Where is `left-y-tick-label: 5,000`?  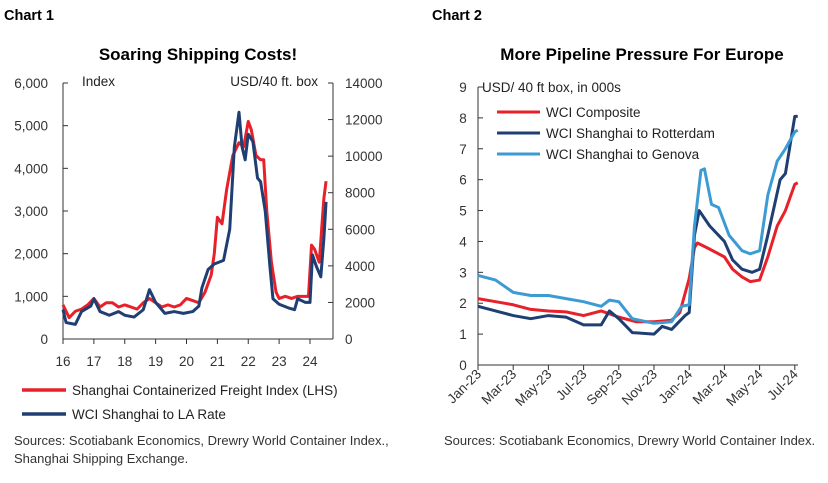
left-y-tick-label: 5,000 is located at coordinates (31, 126).